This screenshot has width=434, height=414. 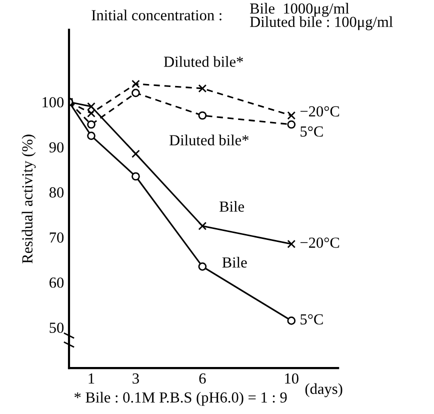 What do you see at coordinates (180, 399) in the screenshot?
I see `text: * Bile : 0.1M P.B.S (pH6.0) = 1 : 9` at bounding box center [180, 399].